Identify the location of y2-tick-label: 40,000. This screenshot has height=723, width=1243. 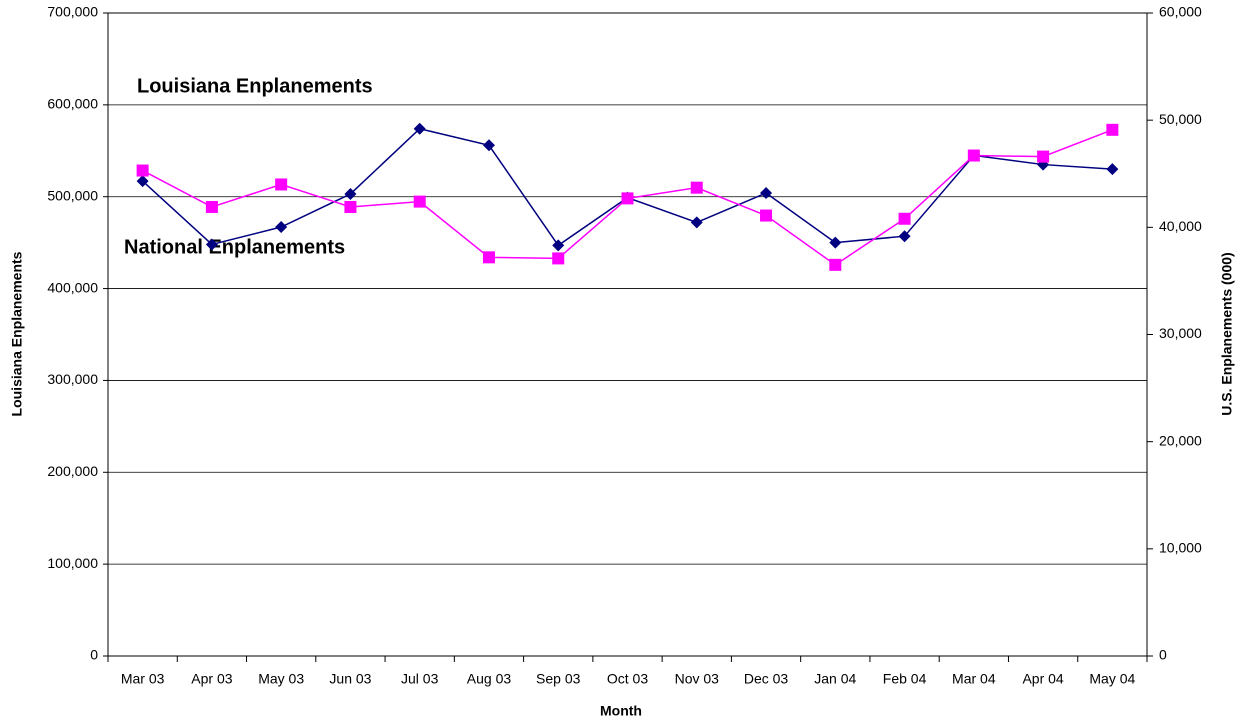
(1180, 226).